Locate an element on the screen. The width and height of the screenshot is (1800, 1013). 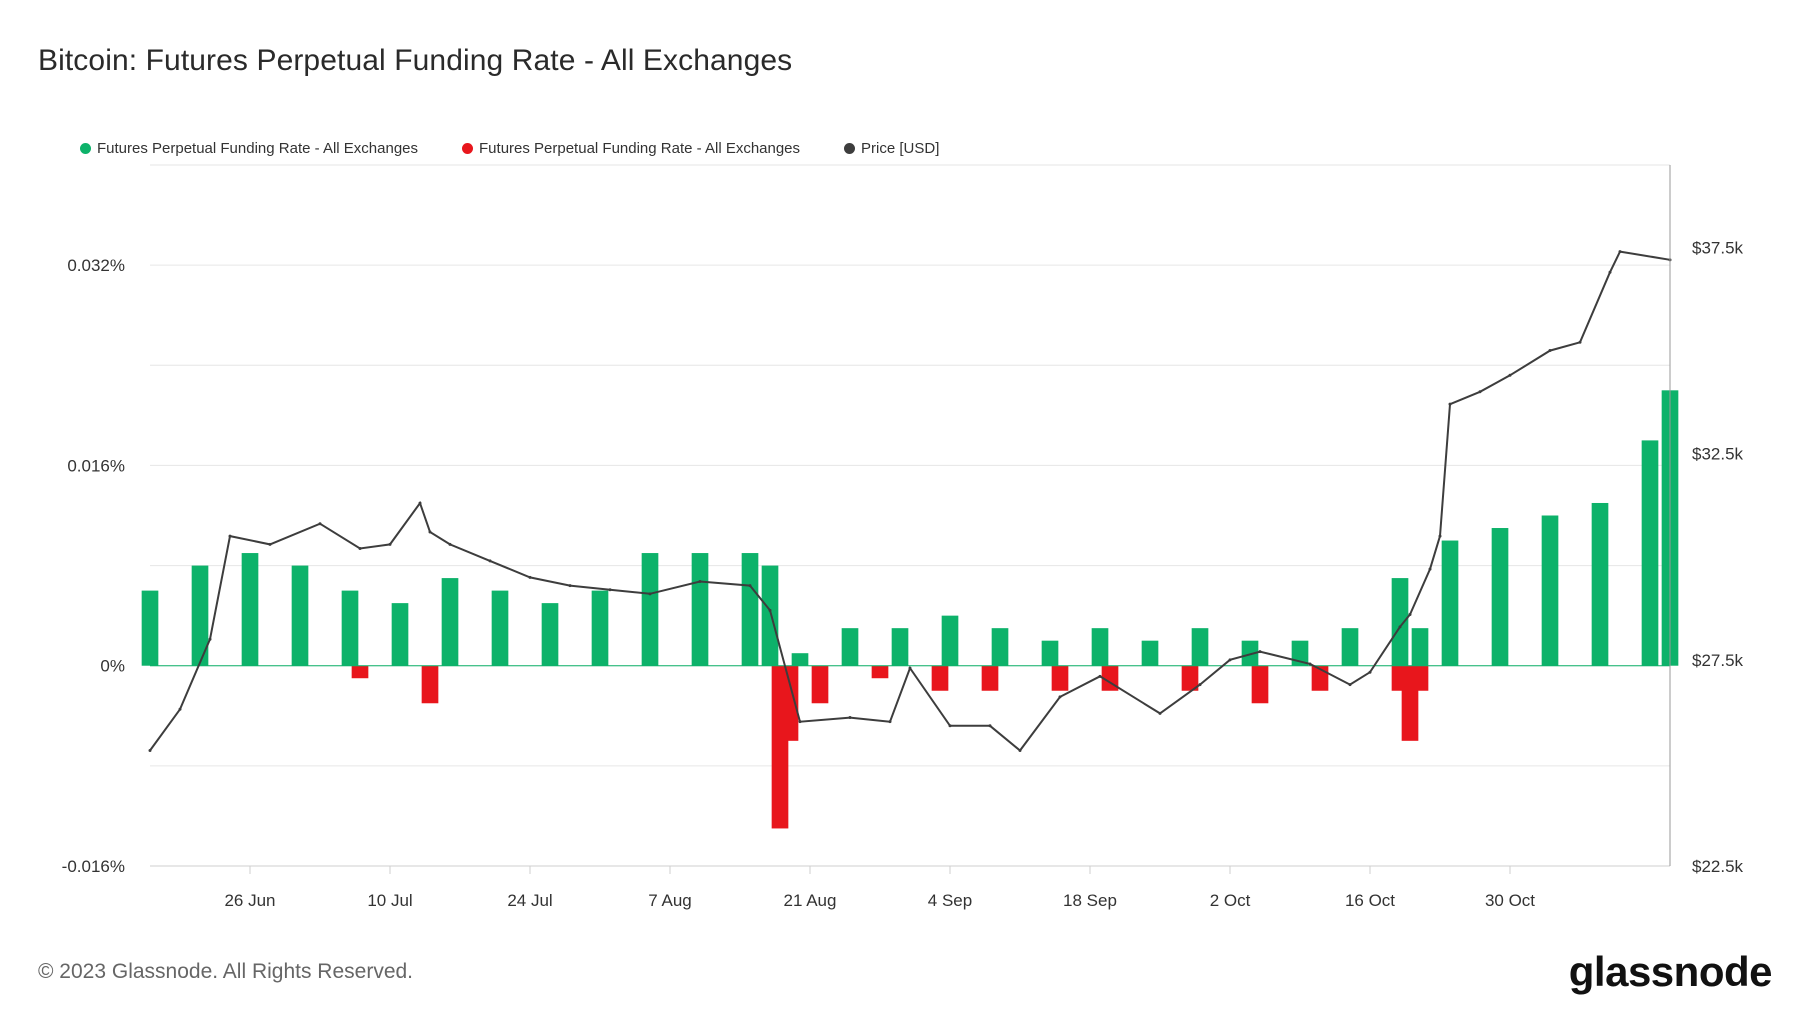
y-left-tick-label: -0.016% is located at coordinates (93, 866).